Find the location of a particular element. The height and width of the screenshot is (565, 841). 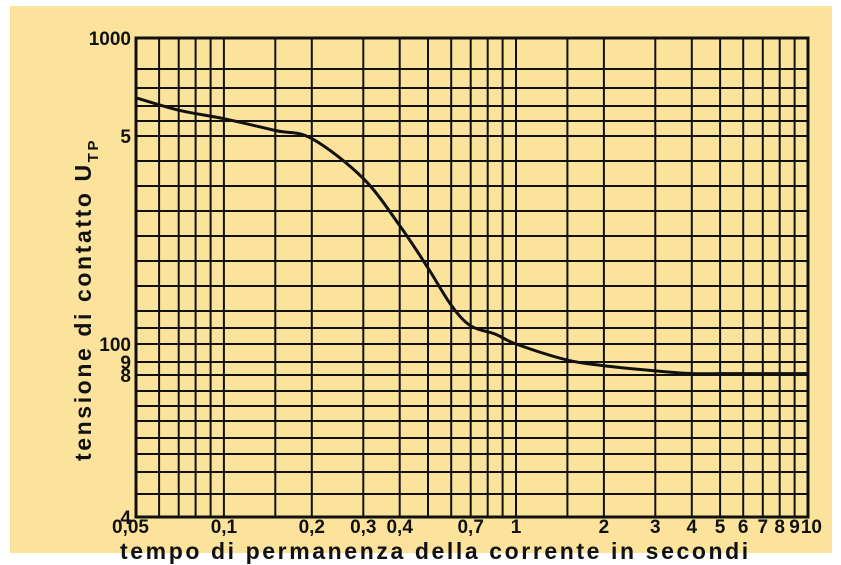

x-tick-label: 0,1 is located at coordinates (224, 527).